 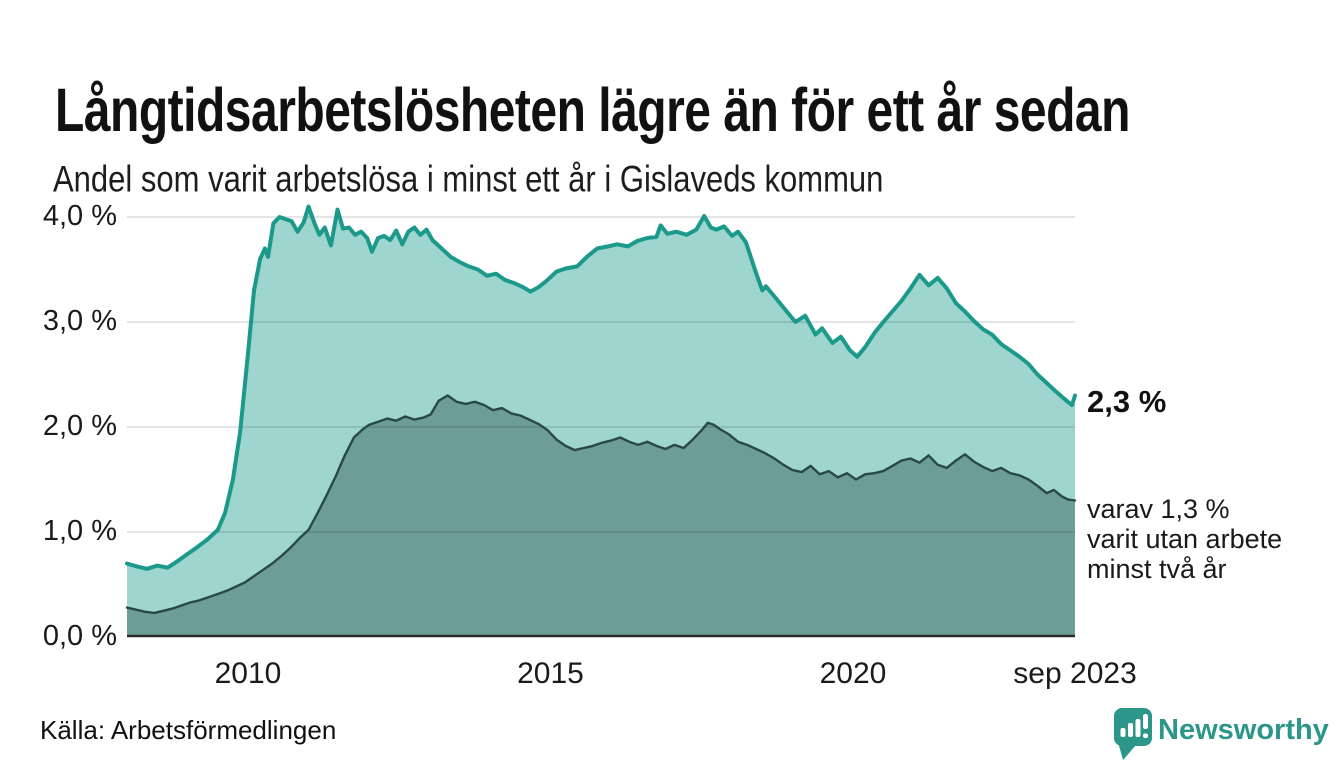 I want to click on newsworthy-wordmark: Newsworthy, so click(x=1243, y=730).